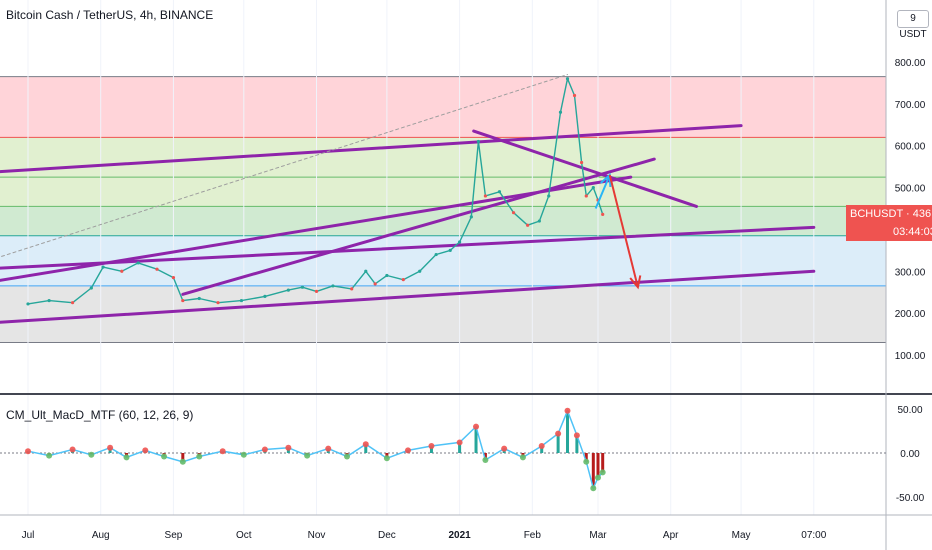  Describe the element at coordinates (913, 25) in the screenshot. I see `currency-unit: 9 USDT` at that location.